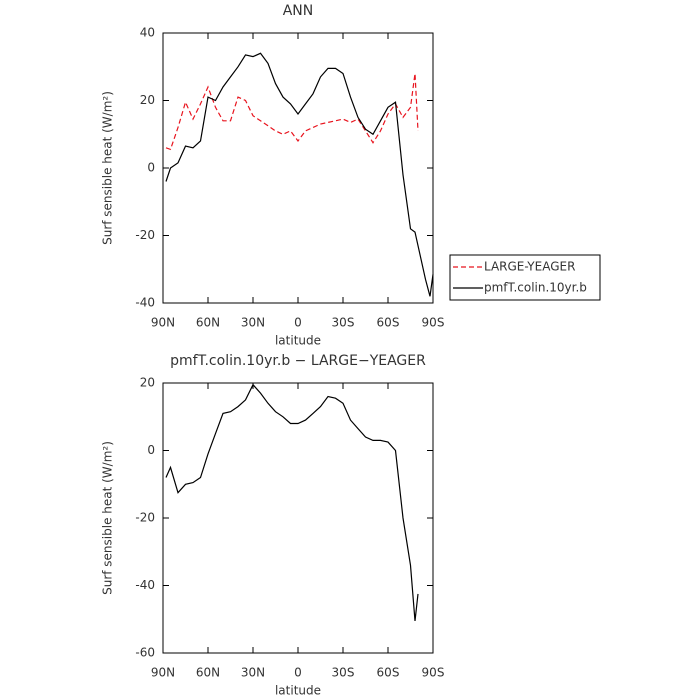 This screenshot has width=700, height=700. What do you see at coordinates (145, 653) in the screenshot?
I see `y-tick-label: -60` at bounding box center [145, 653].